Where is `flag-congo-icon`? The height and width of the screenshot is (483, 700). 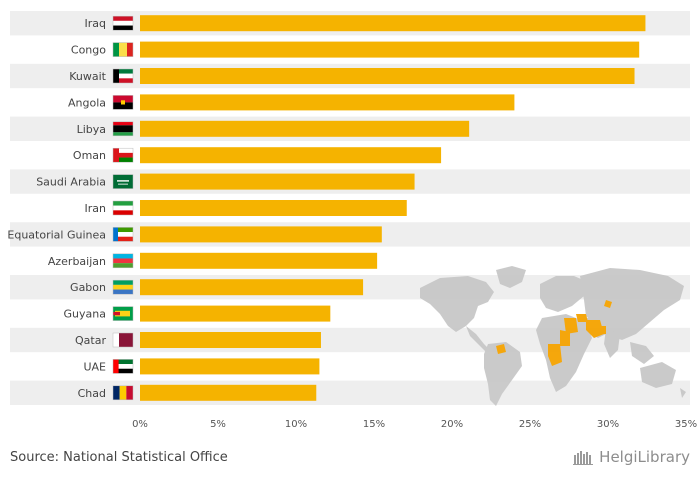
flag-congo-icon is located at coordinates (123, 49).